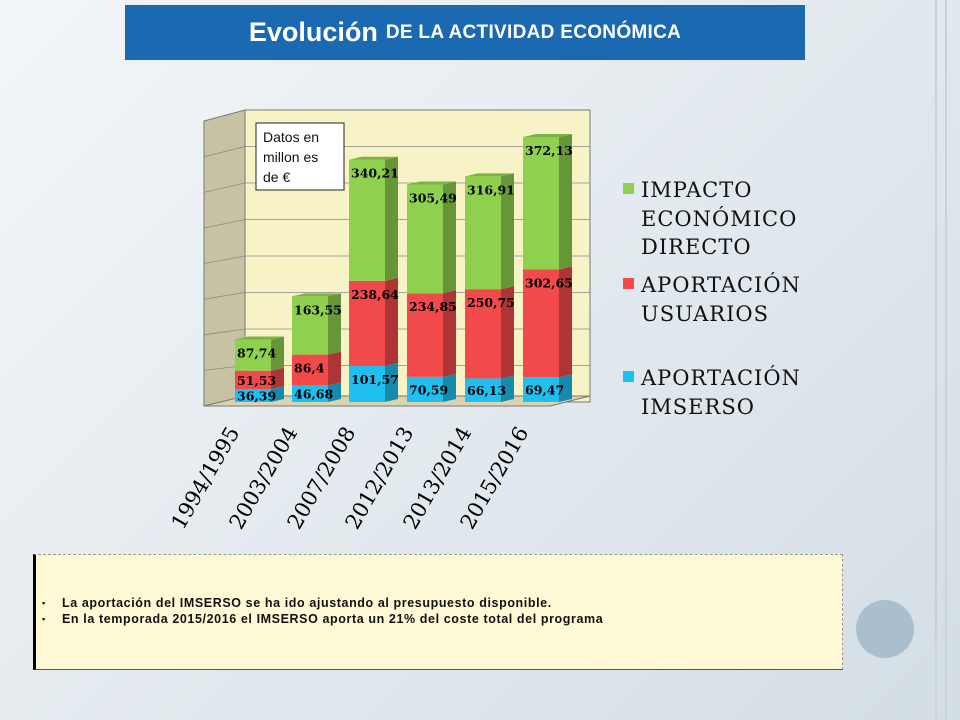  I want to click on data-label: 302,65, so click(549, 283).